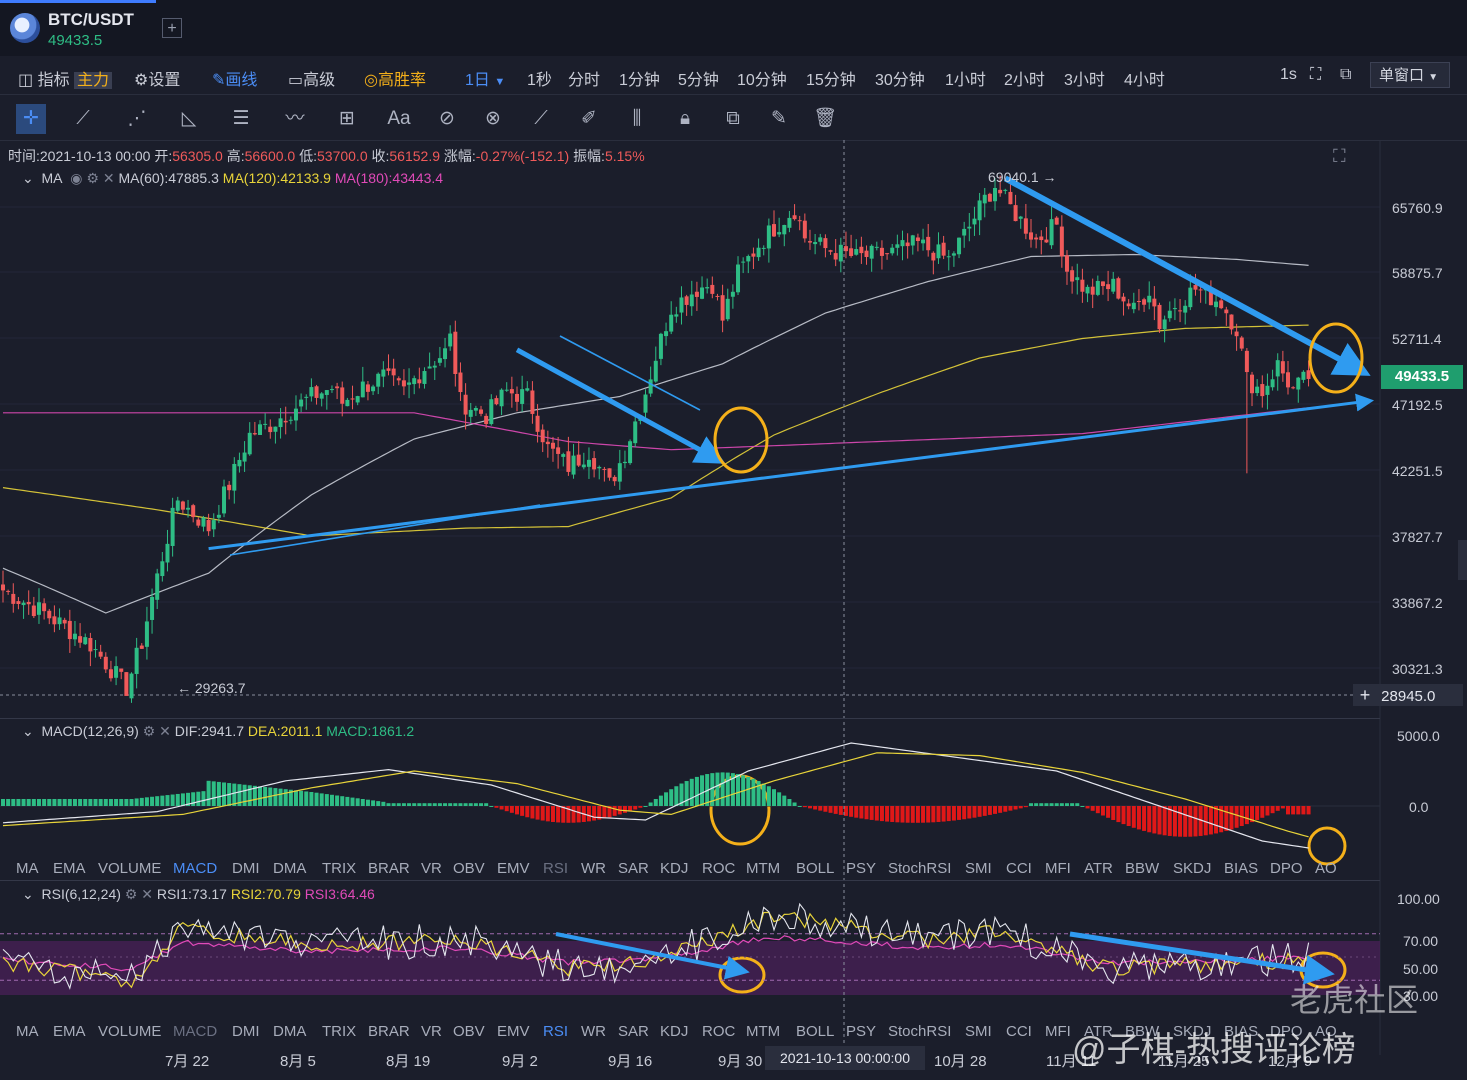  Describe the element at coordinates (295, 118) in the screenshot. I see `wave-icon: 〰` at that location.